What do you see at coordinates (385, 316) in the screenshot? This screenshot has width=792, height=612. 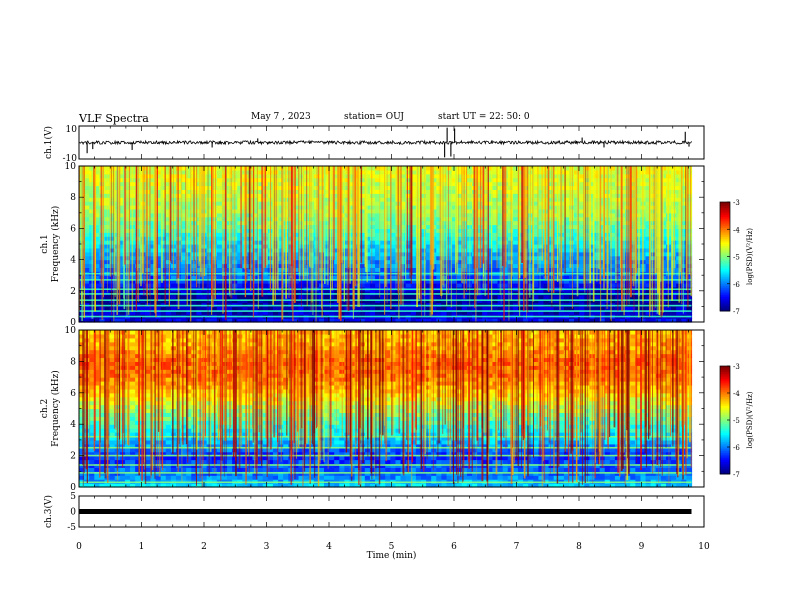 I see `spectrogram-band` at bounding box center [385, 316].